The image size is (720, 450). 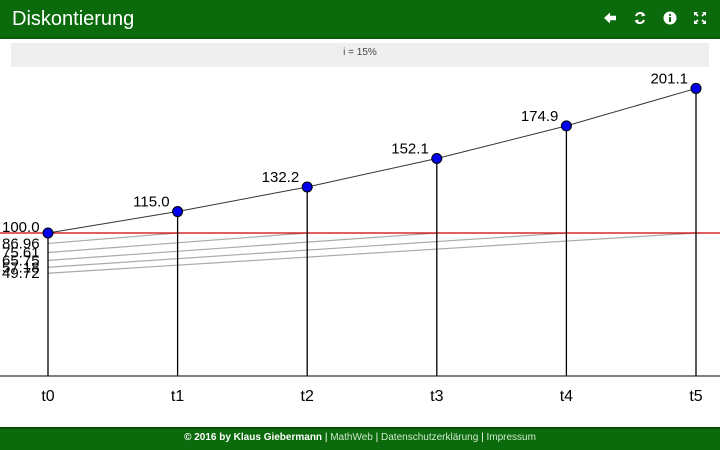 What do you see at coordinates (21, 253) in the screenshot?
I see `present-value-label: 75.61` at bounding box center [21, 253].